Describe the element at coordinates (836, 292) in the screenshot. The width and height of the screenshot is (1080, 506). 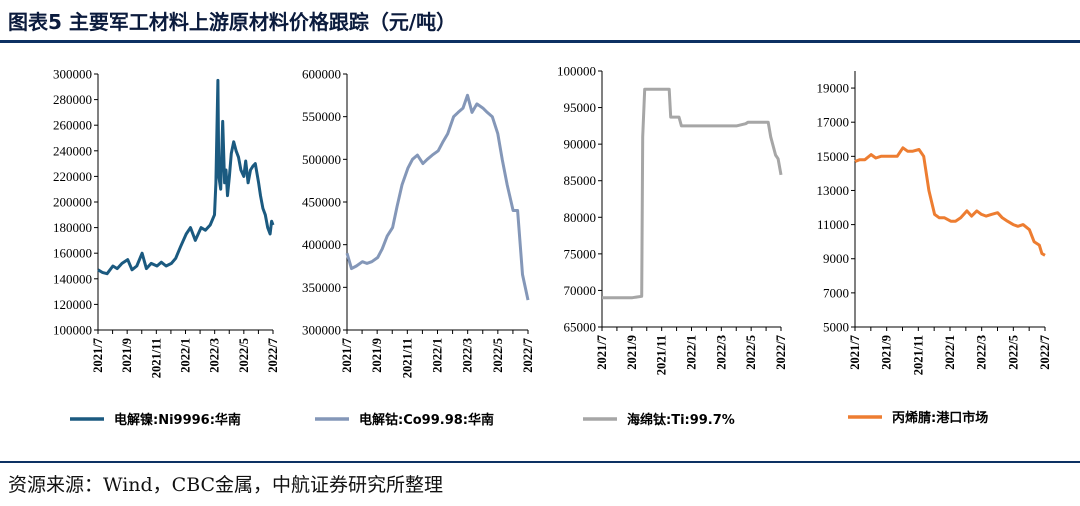
I see `y-tick-label: 7000` at that location.